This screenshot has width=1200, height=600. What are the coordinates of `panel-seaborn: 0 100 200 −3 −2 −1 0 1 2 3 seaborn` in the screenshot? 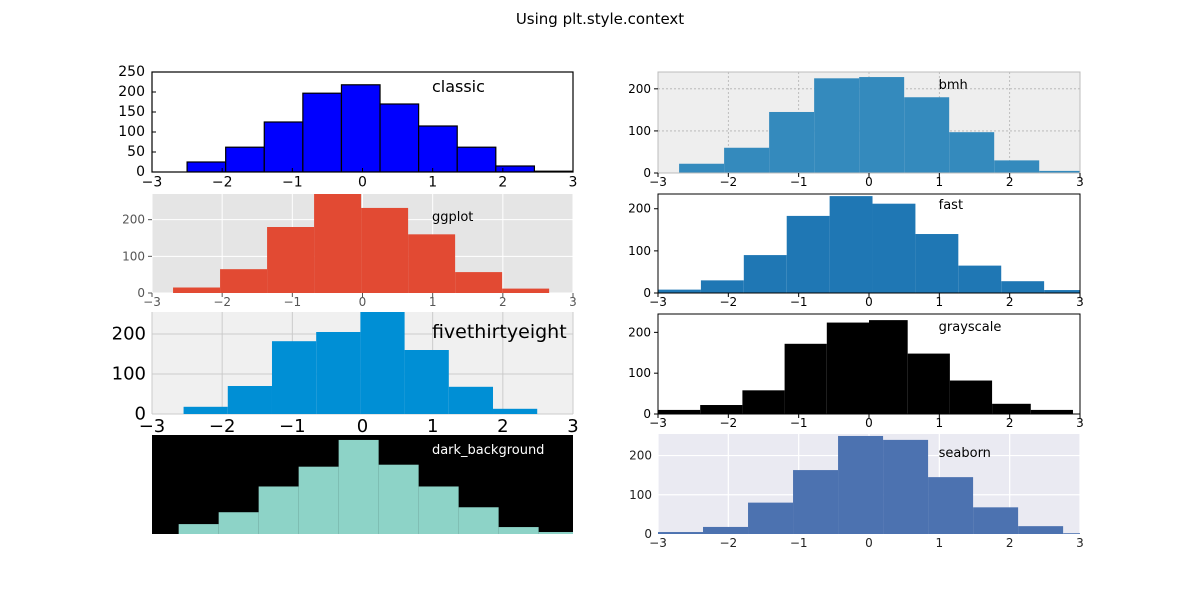 It's located at (856, 492).